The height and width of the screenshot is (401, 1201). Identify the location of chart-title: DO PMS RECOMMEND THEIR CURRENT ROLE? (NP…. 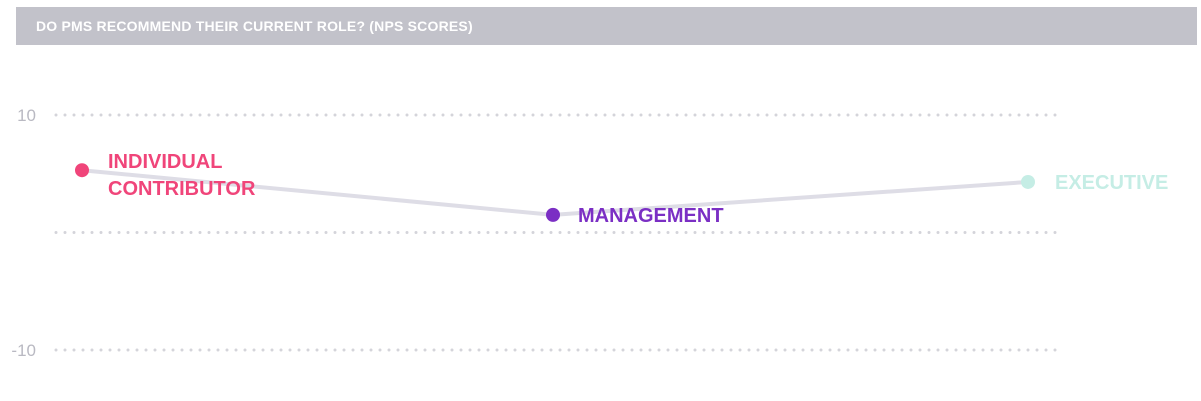
(254, 26).